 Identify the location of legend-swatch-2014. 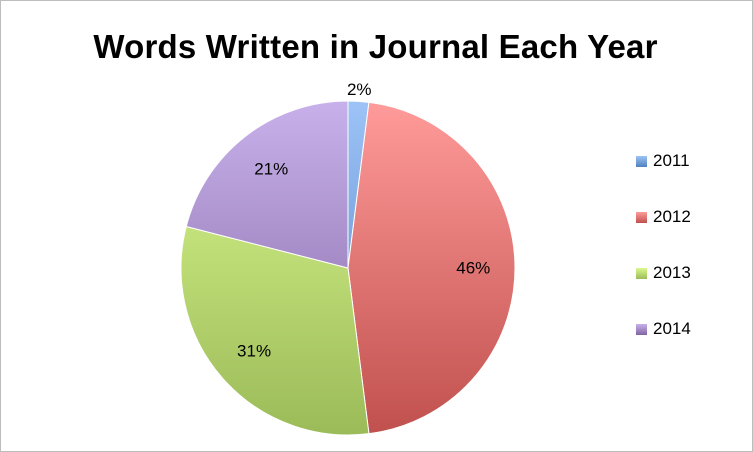
(641, 329).